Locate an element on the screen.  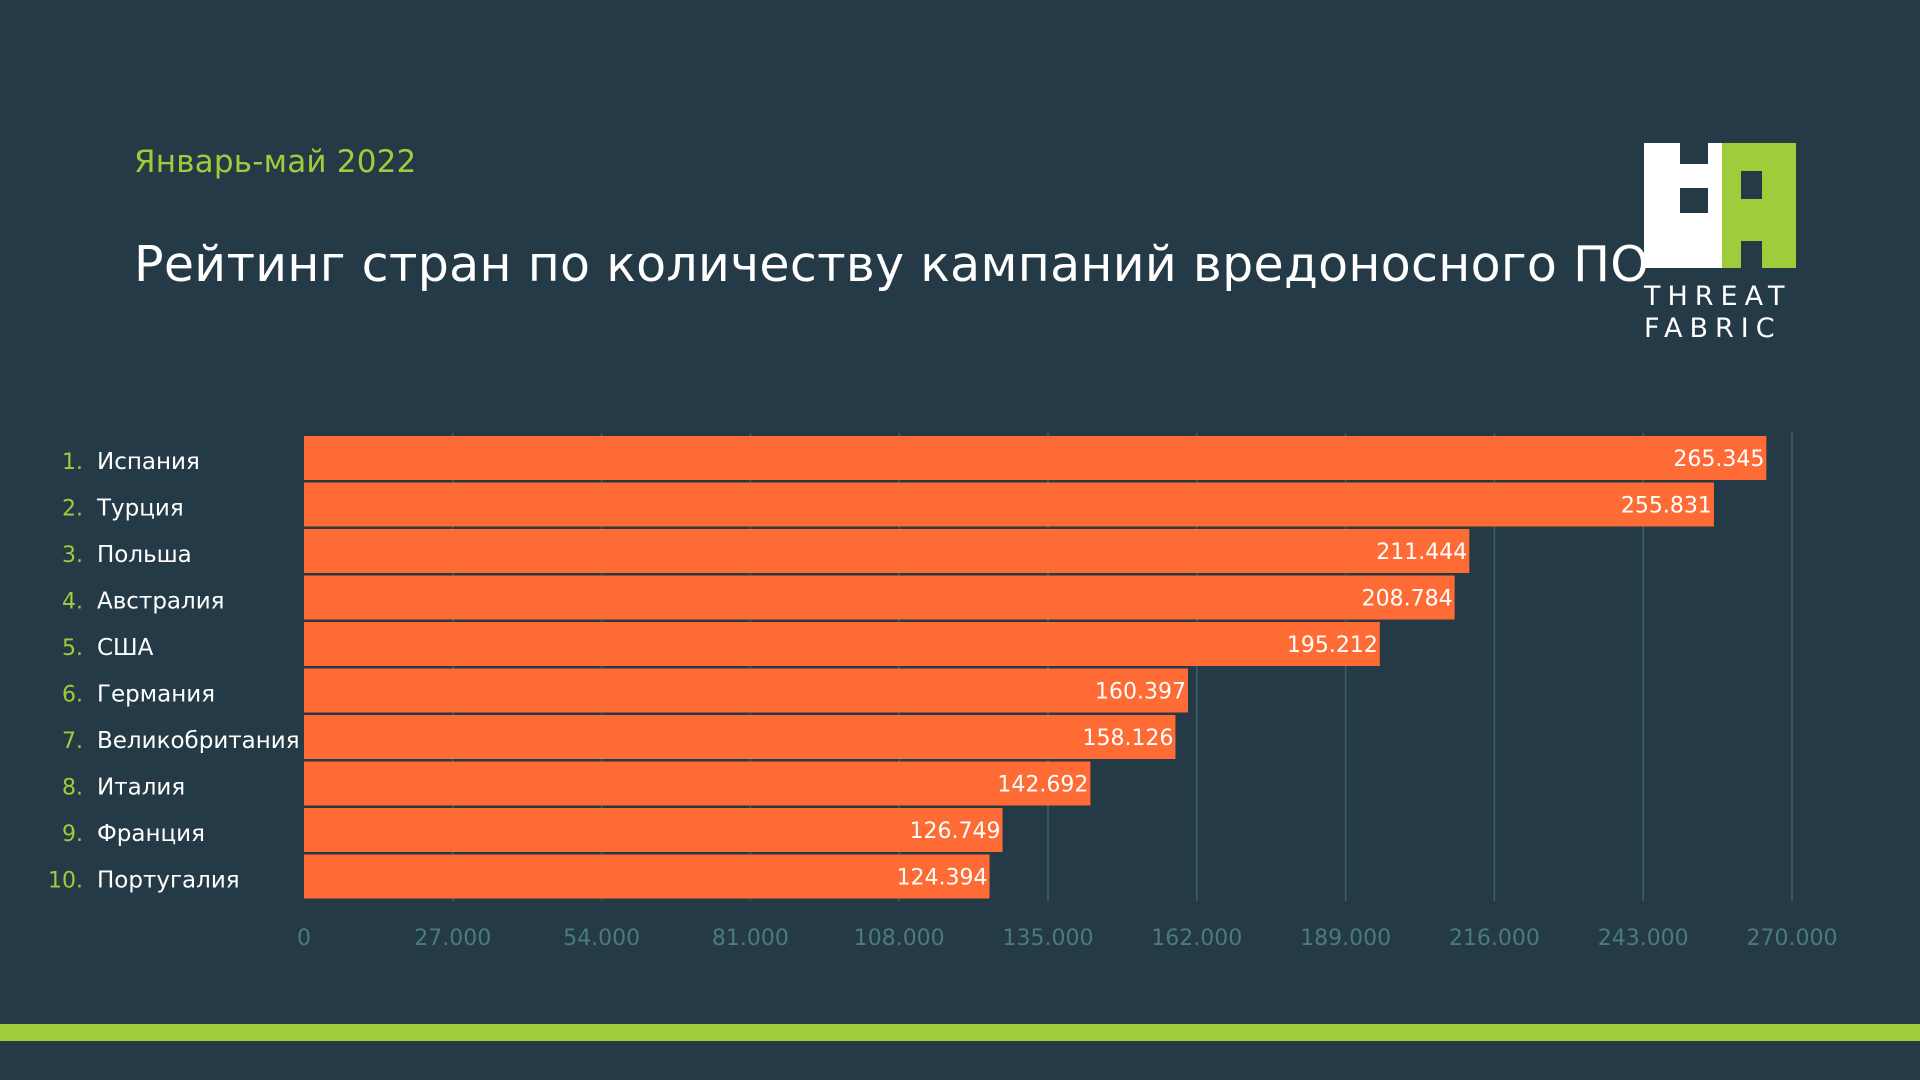
rank-label: 7. is located at coordinates (72, 741).